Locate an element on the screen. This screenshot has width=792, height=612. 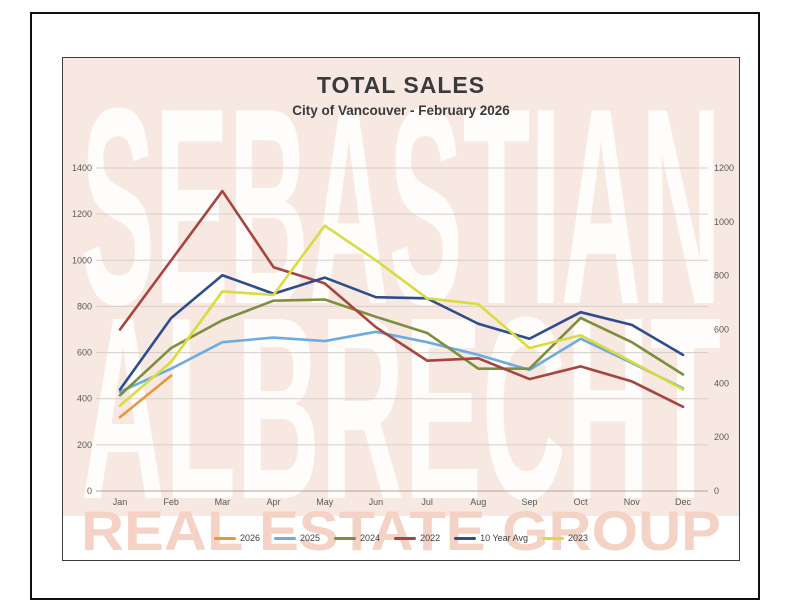
legend-item-2023: 2023 is located at coordinates (565, 538).